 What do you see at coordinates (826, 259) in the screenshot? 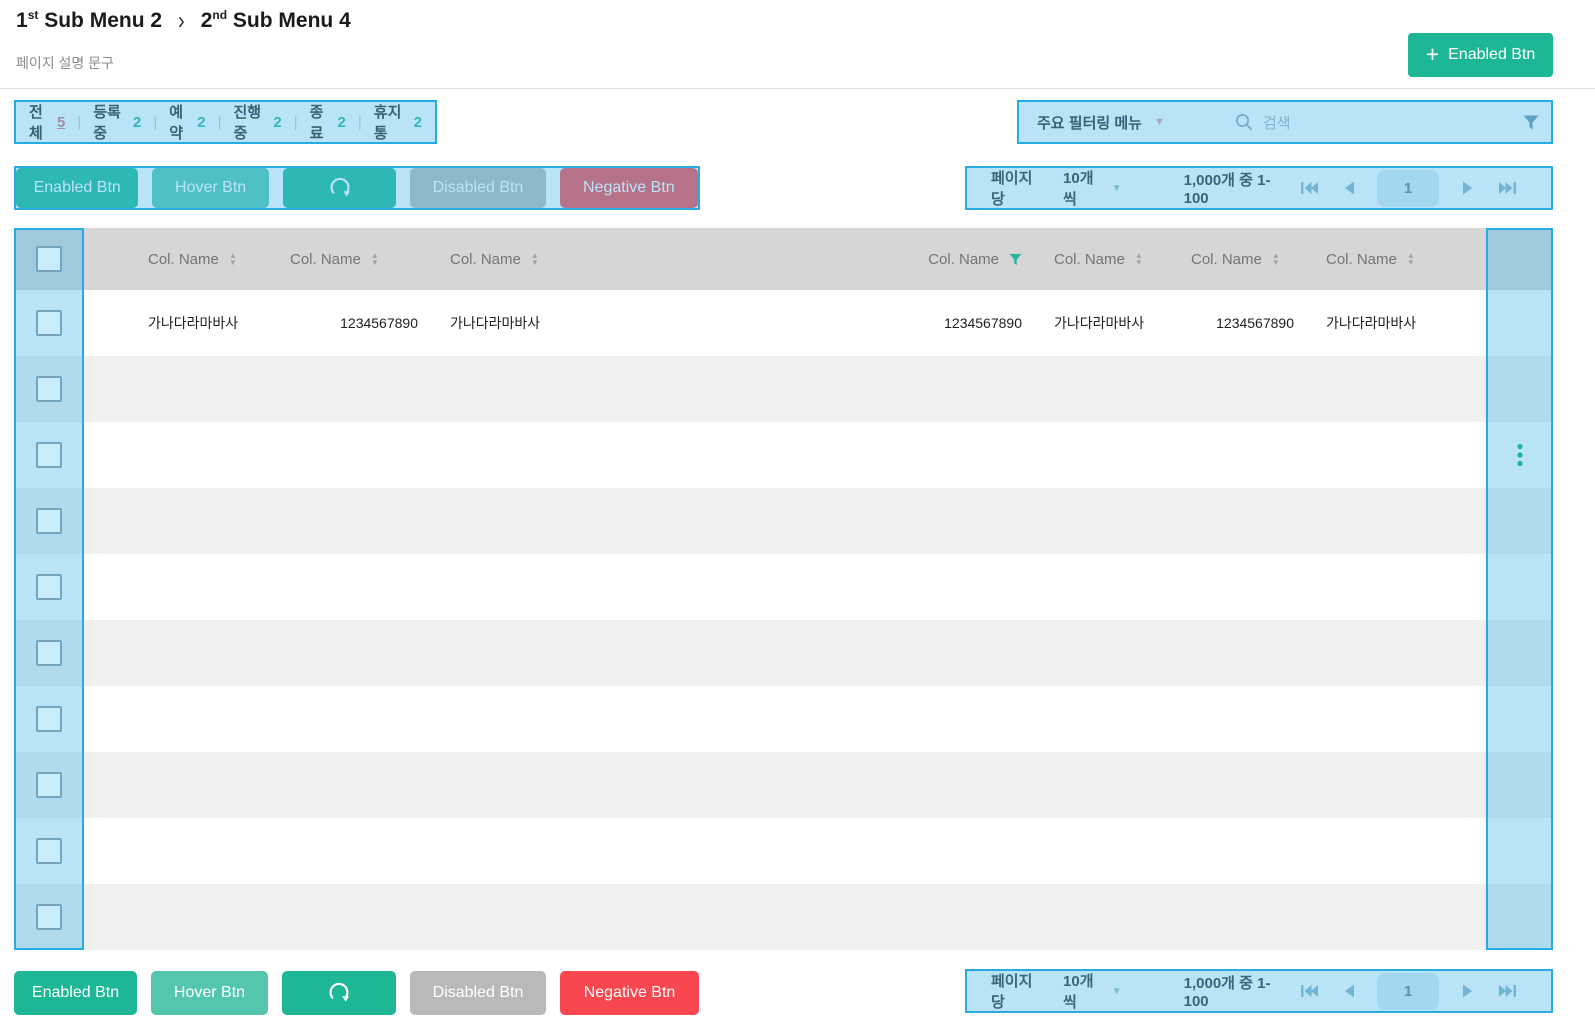
I see `column-header-4: Col. Name` at bounding box center [826, 259].